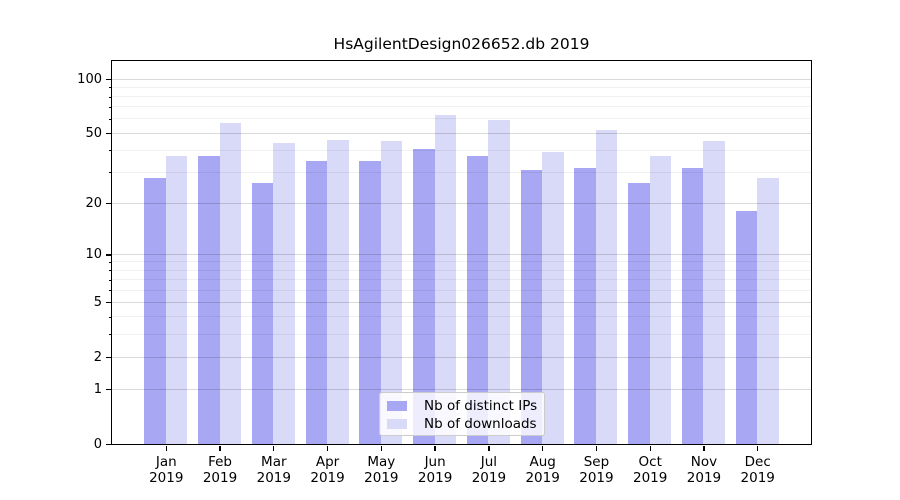  I want to click on x-tick-label-nov: Nov 2019, so click(704, 470).